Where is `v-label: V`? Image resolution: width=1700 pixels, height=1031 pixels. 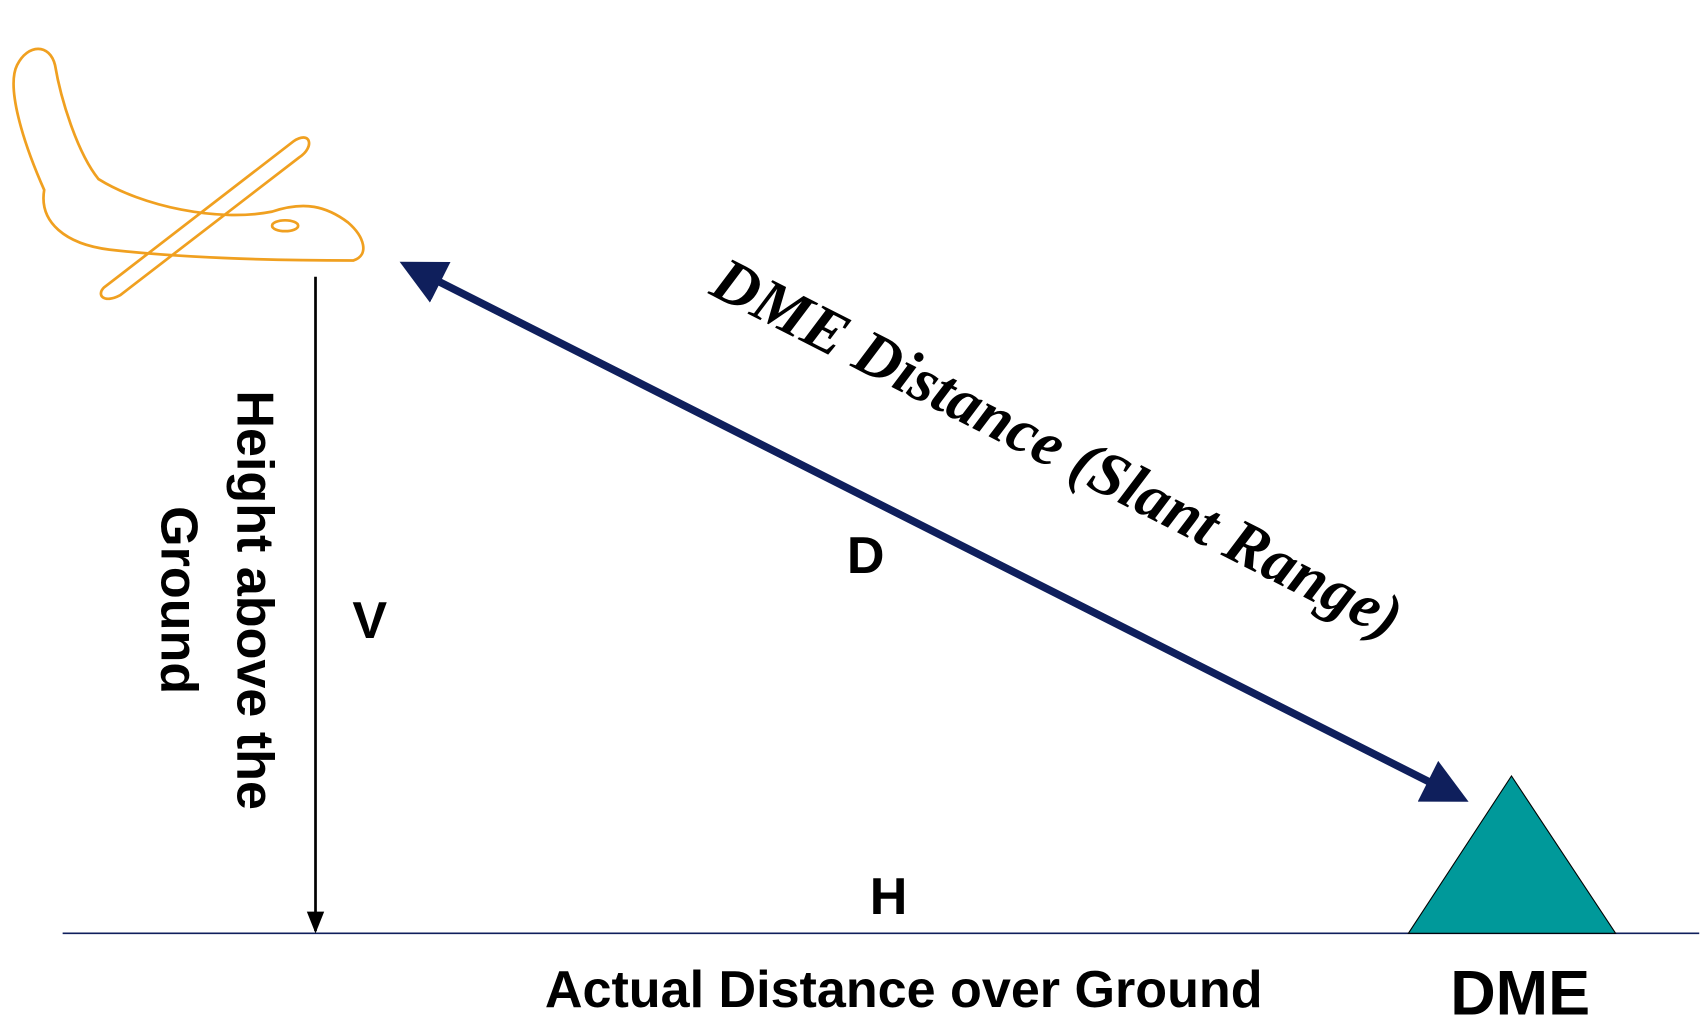
v-label: V is located at coordinates (369, 621).